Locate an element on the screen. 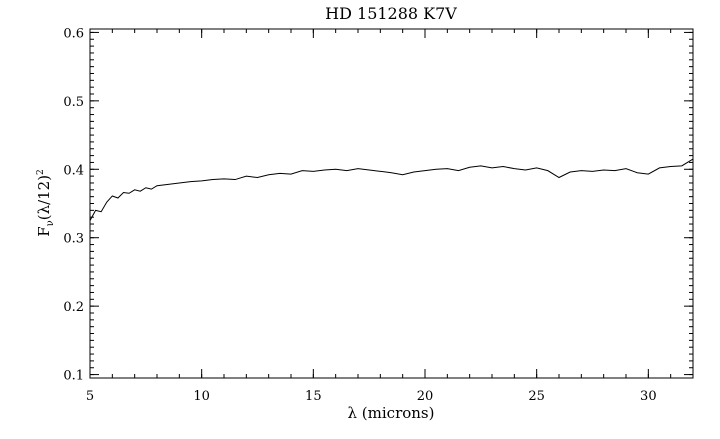  x-axis-title: λ (microns) is located at coordinates (391, 413).